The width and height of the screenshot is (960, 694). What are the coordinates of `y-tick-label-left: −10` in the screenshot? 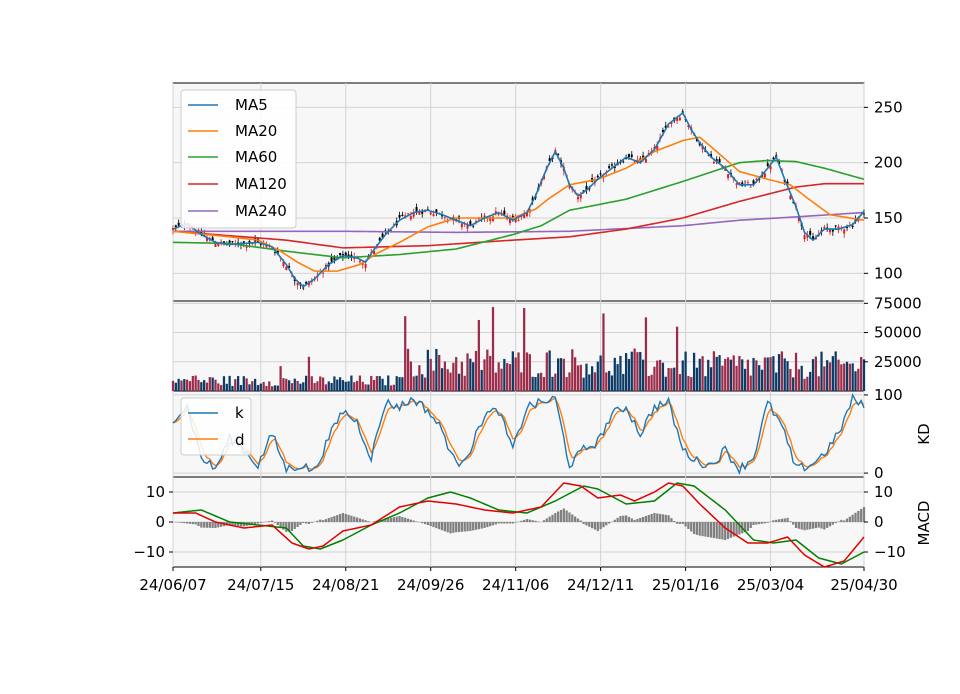 It's located at (149, 552).